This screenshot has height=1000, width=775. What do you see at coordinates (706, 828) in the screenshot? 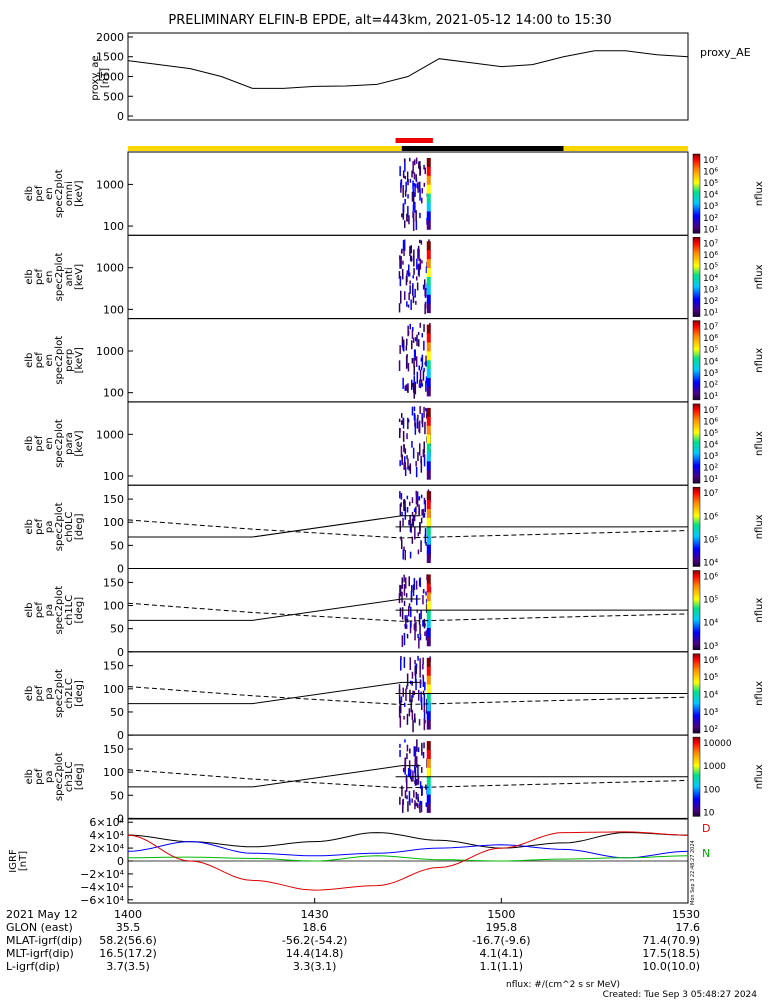
I see `igrf-legend-d: D` at bounding box center [706, 828].